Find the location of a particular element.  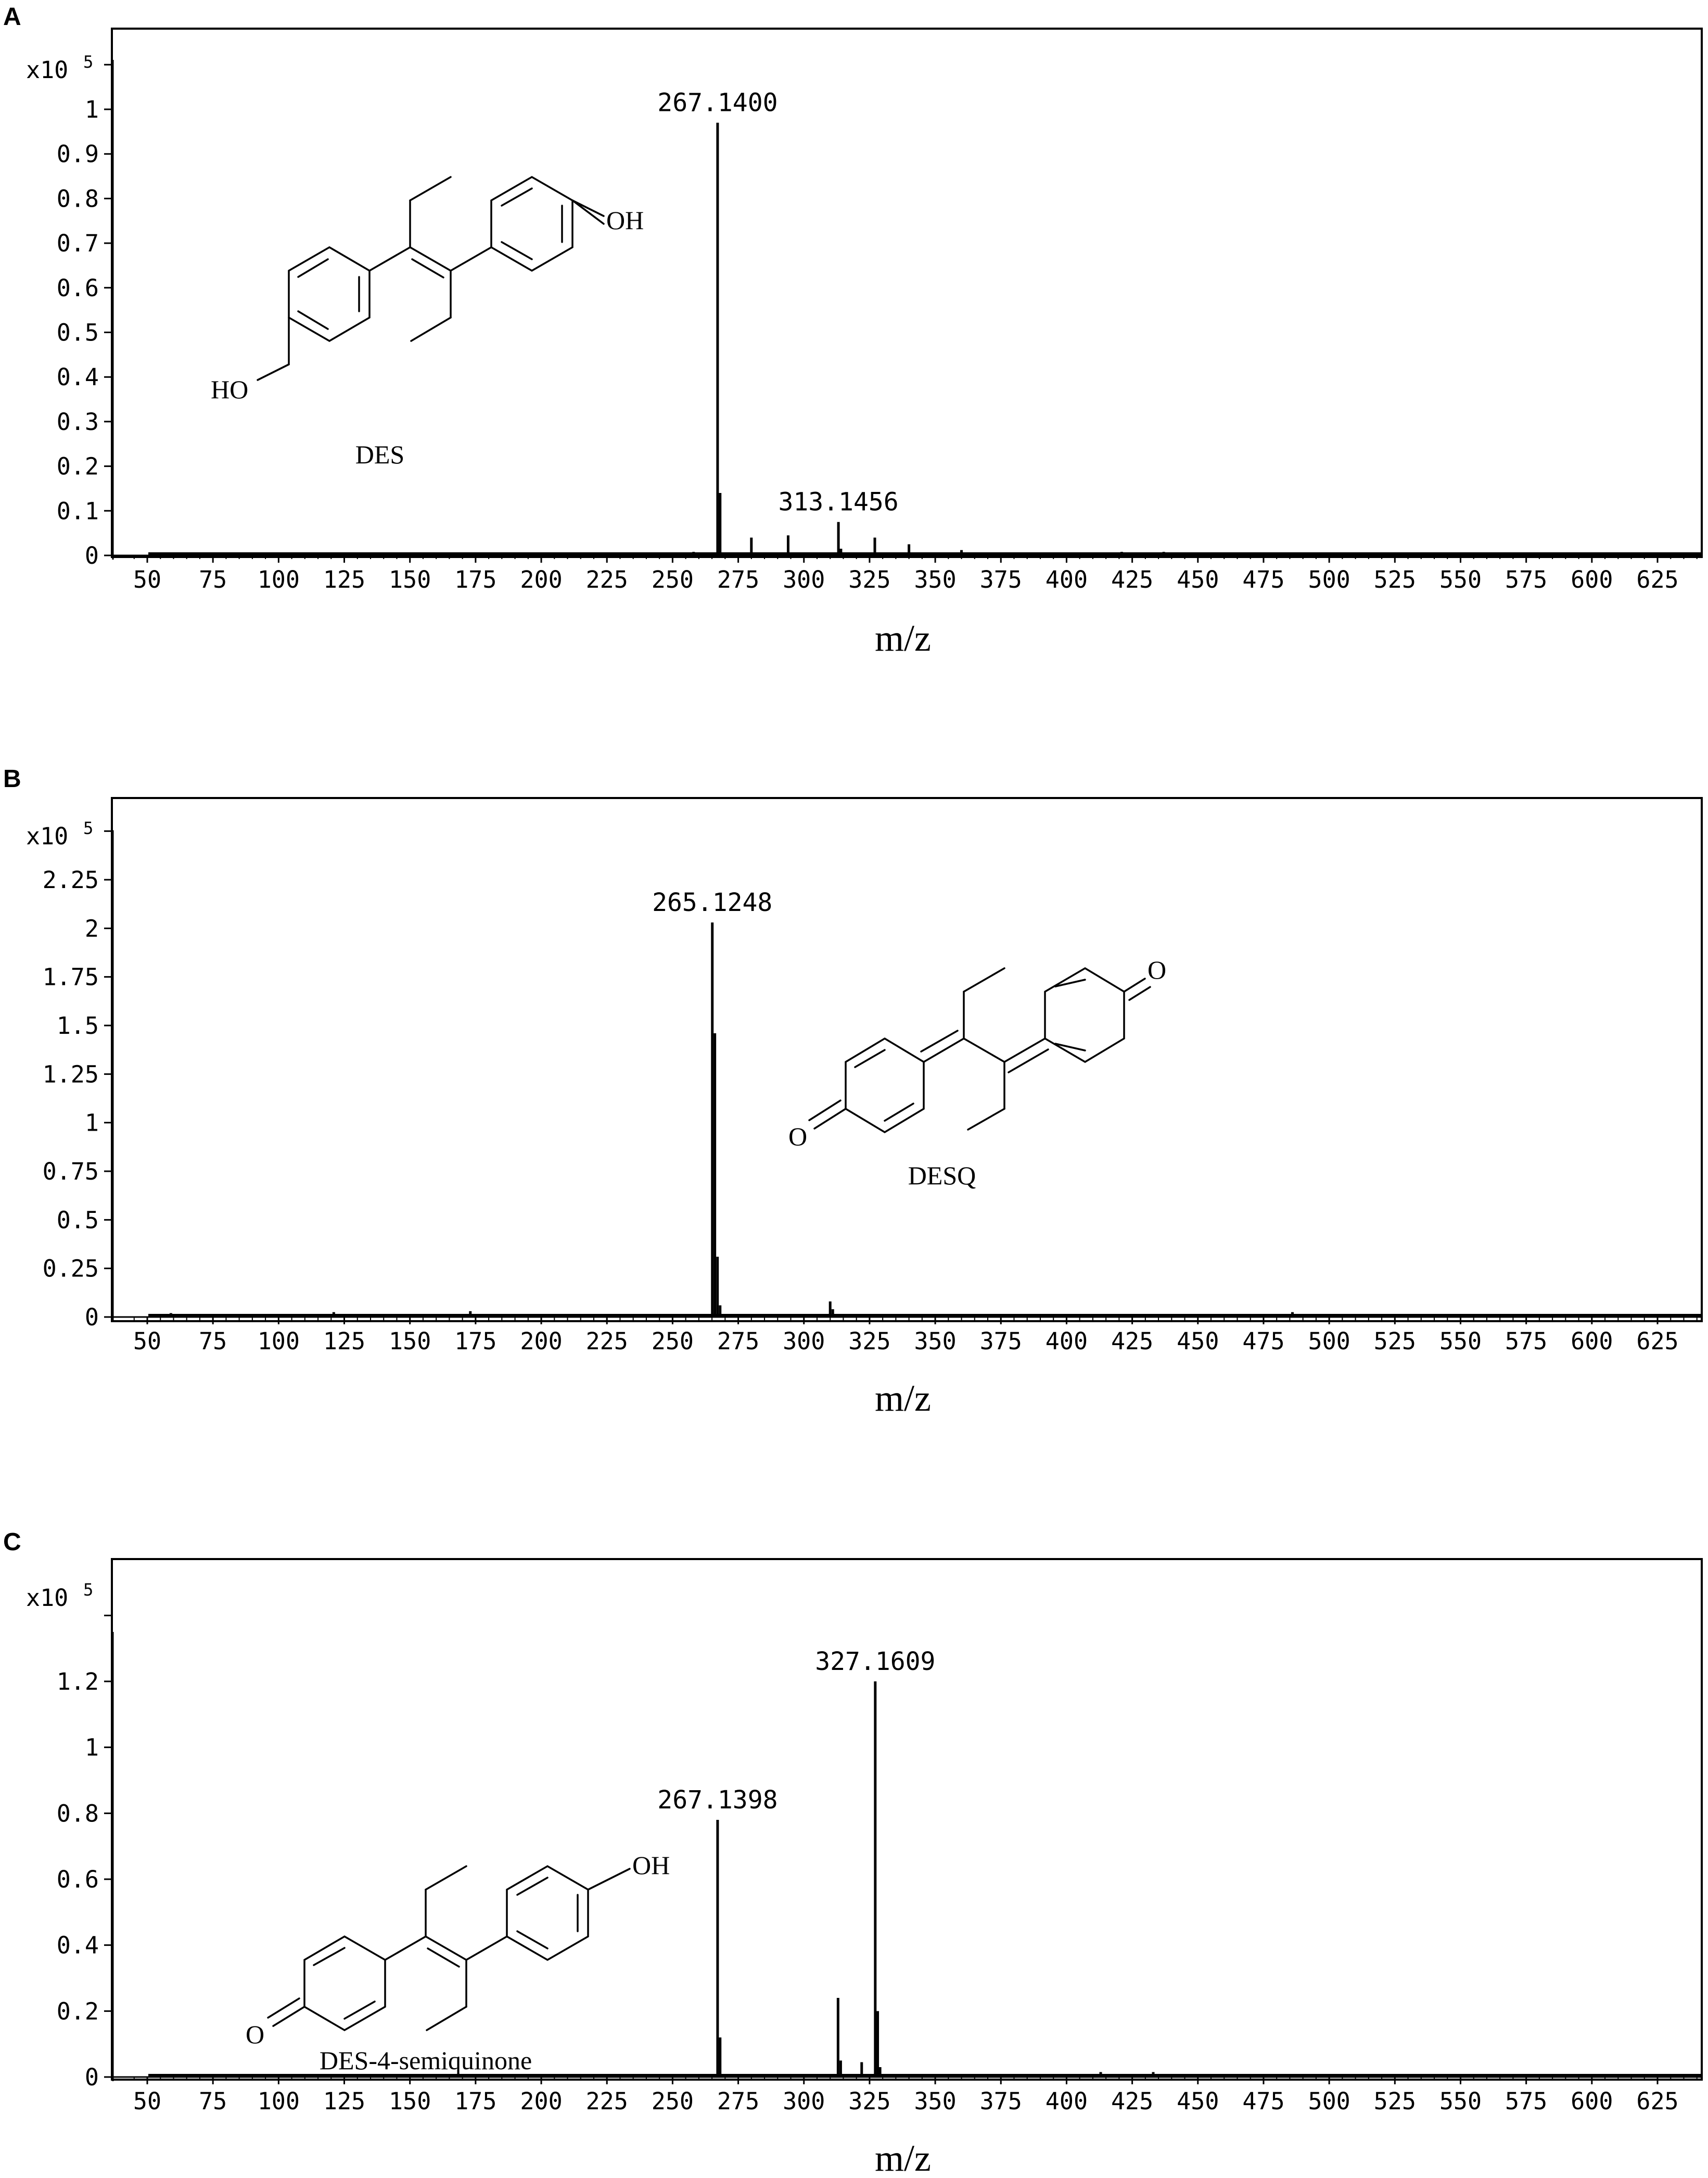

x-tick-label: 600 is located at coordinates (1592, 580).